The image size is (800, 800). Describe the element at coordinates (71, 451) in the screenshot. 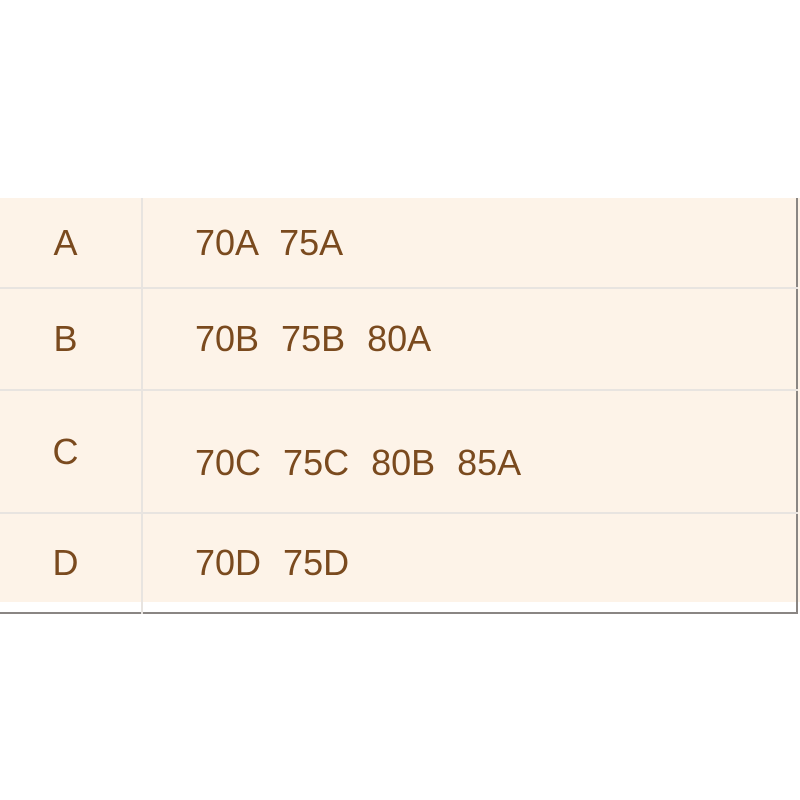

I see `cup-cell: C` at that location.